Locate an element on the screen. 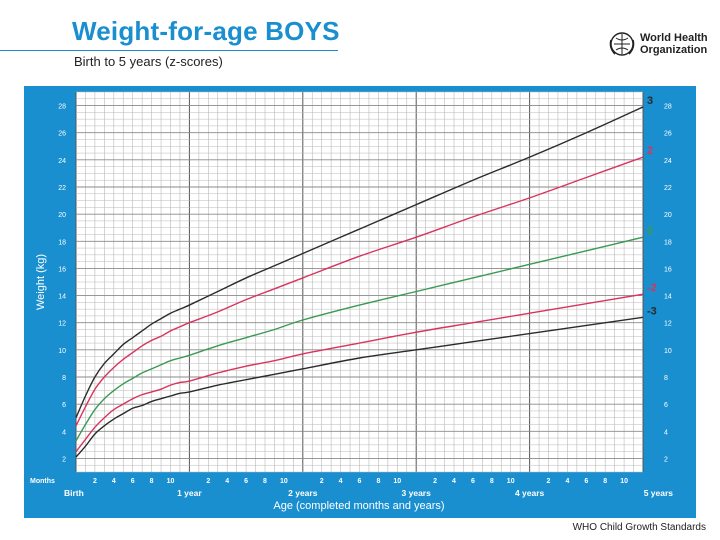 Image resolution: width=720 pixels, height=540 pixels. months-label: Months is located at coordinates (42, 481).